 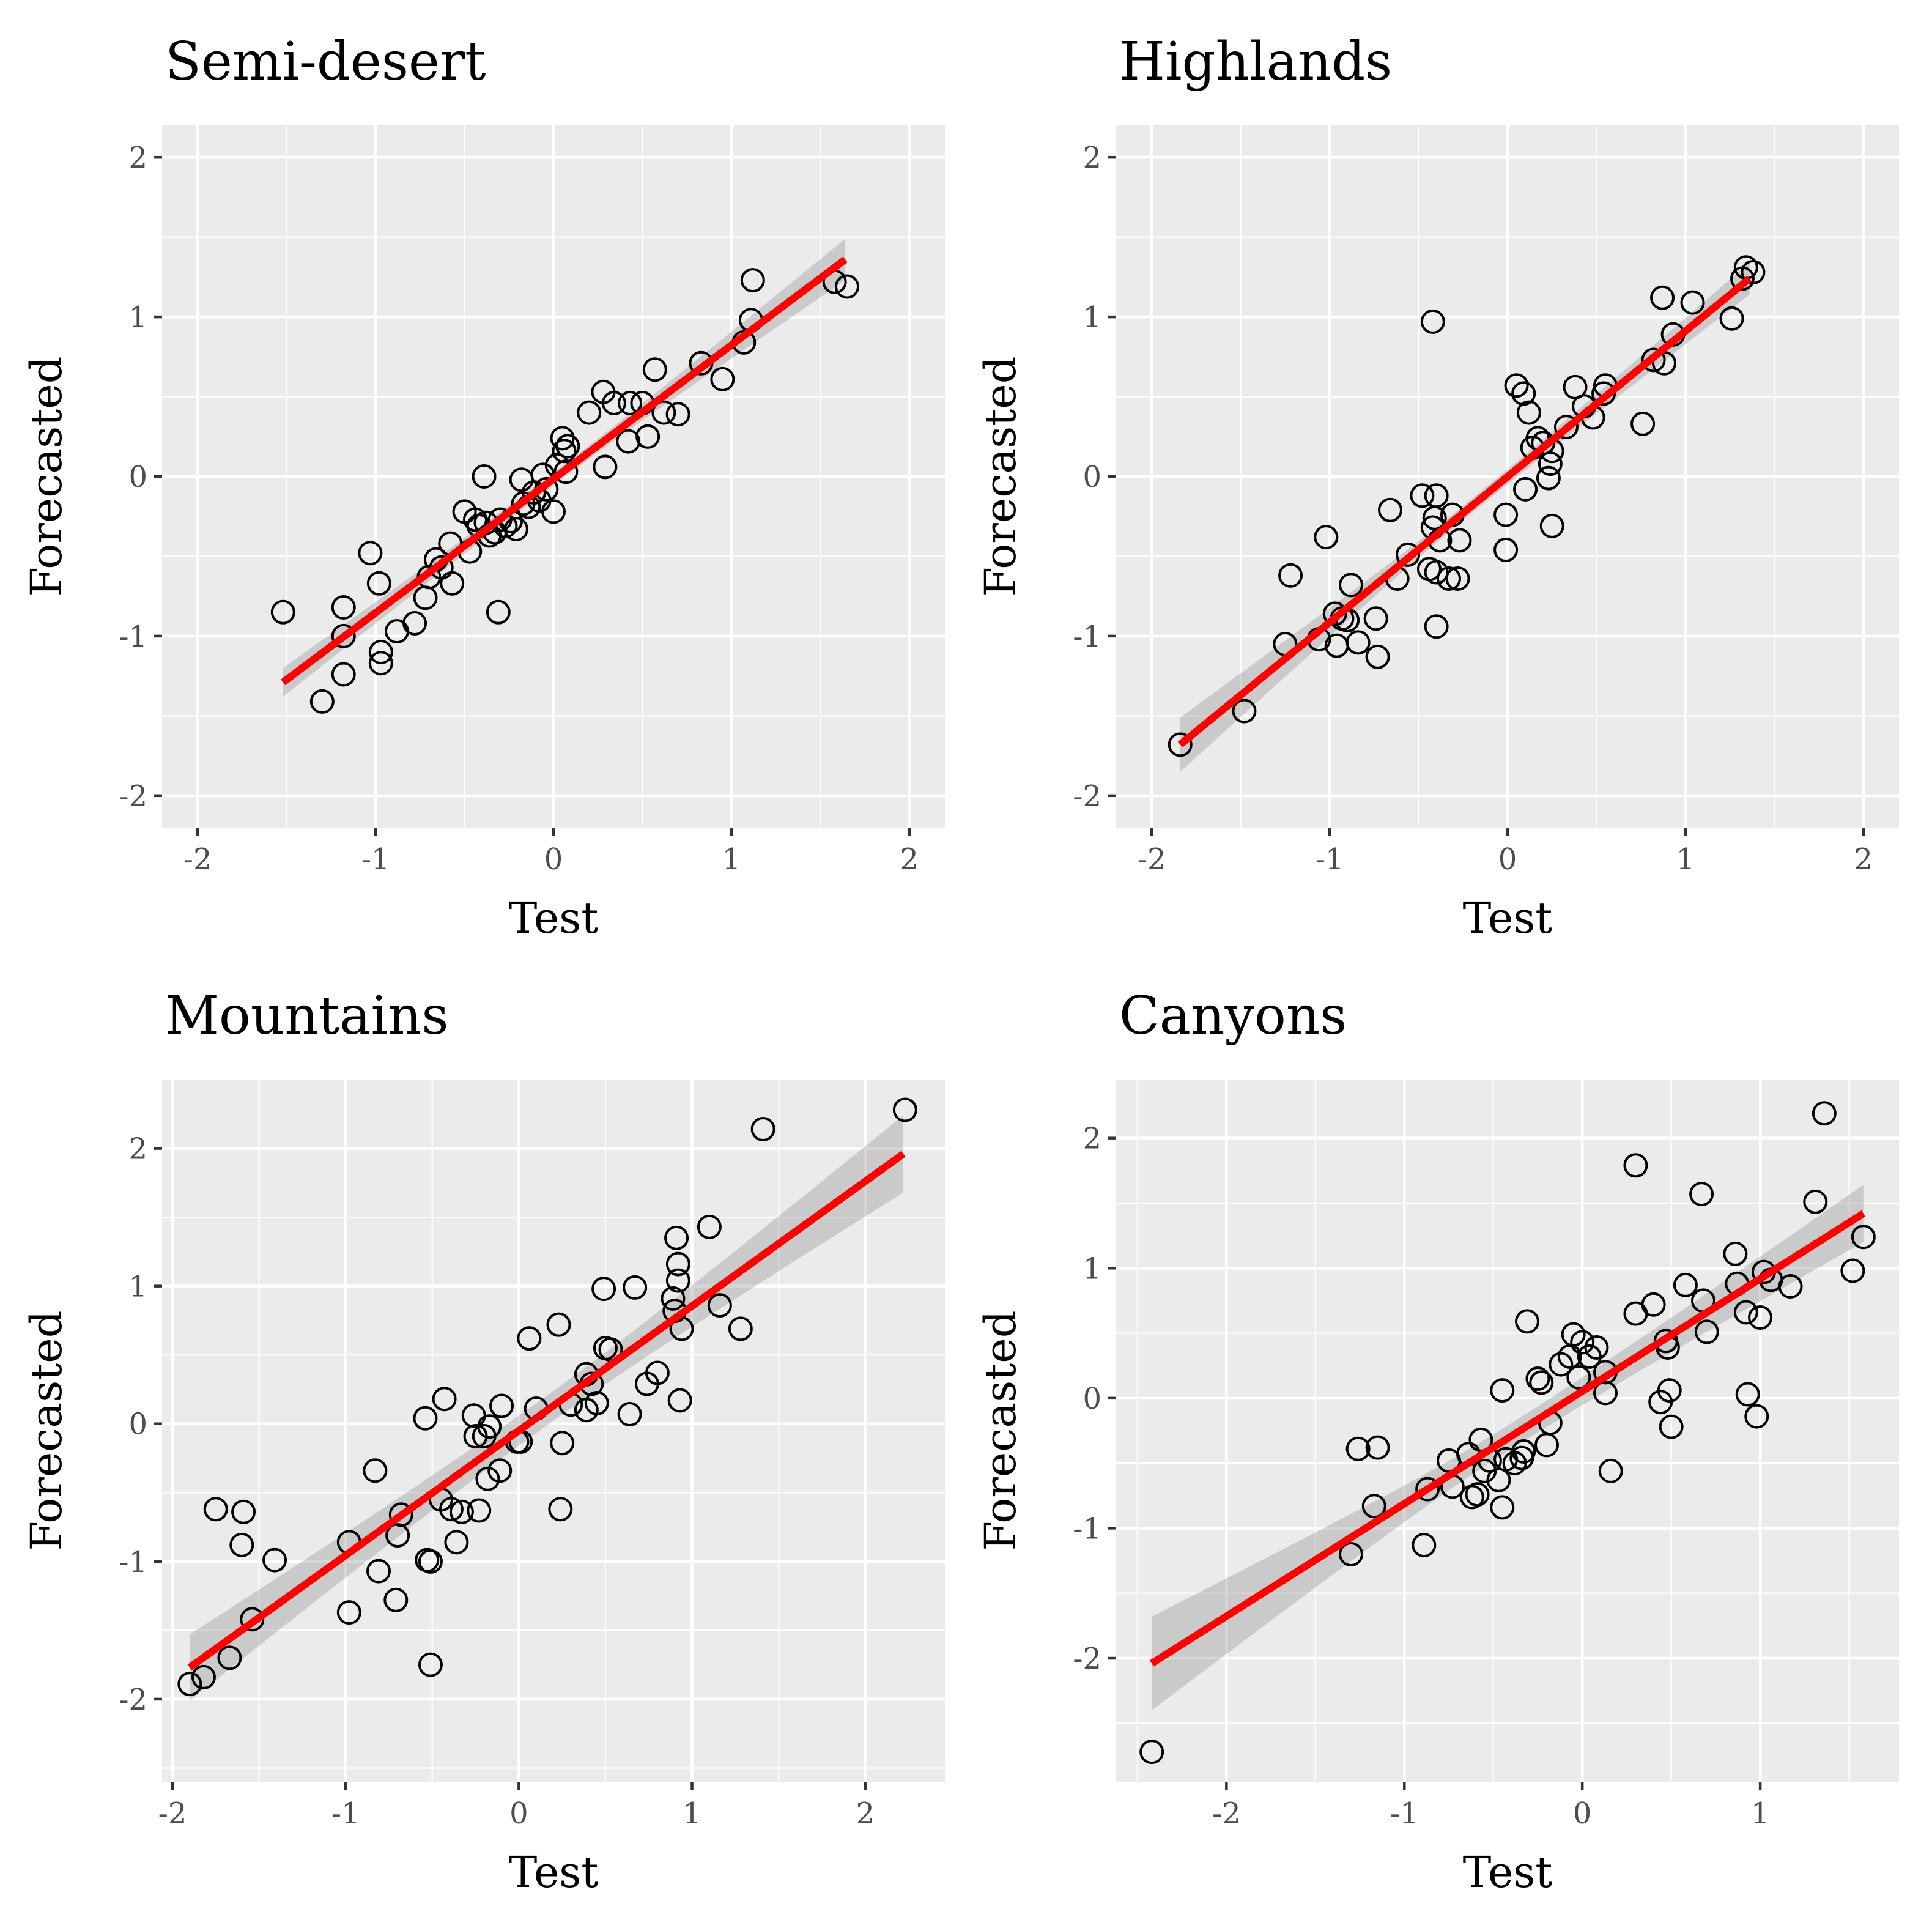 I want to click on panel-title: Mountains, so click(x=306, y=1016).